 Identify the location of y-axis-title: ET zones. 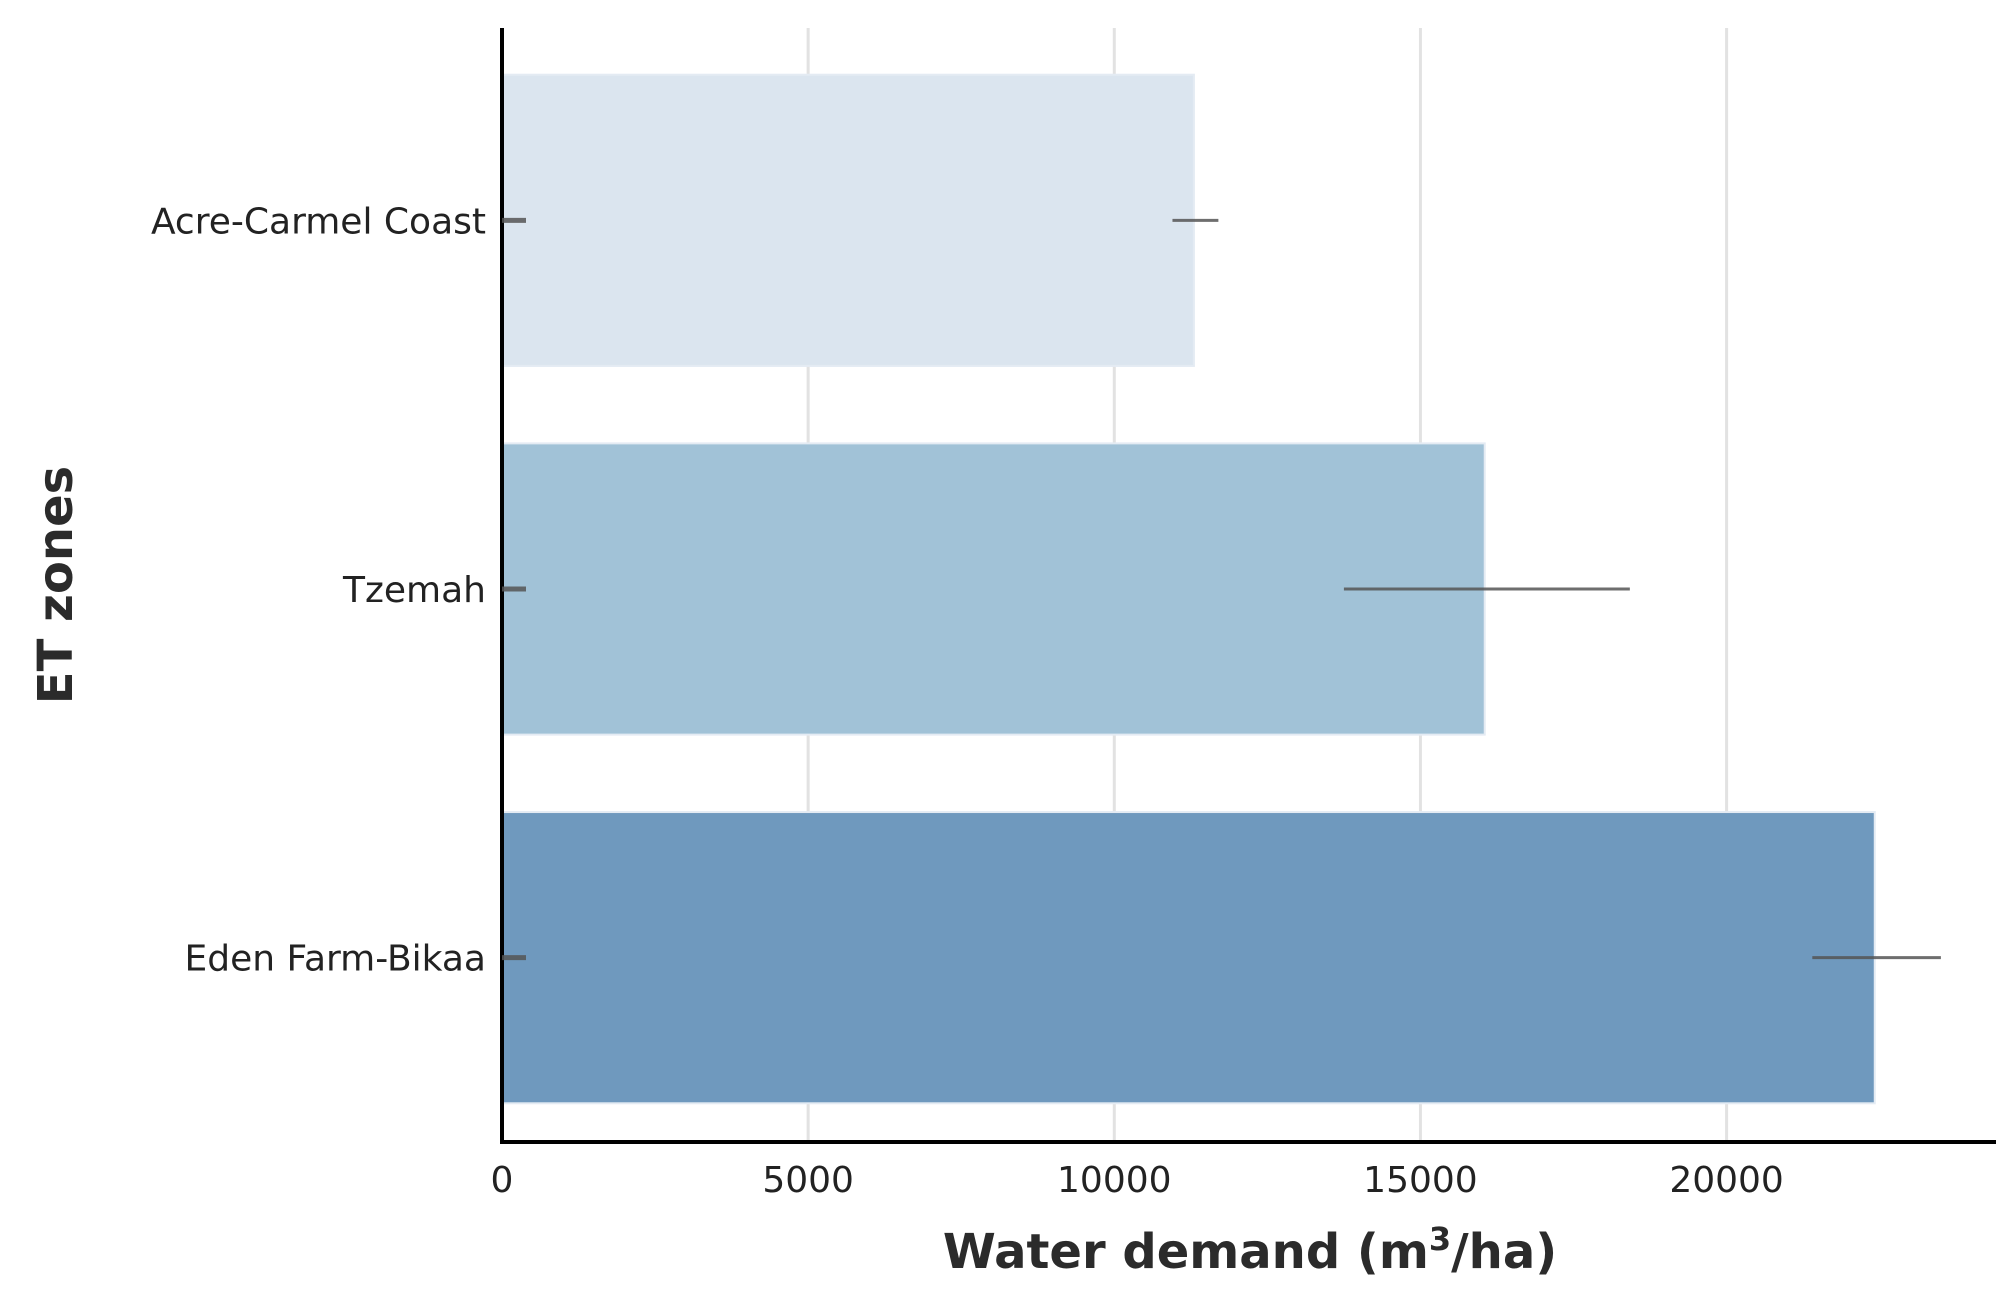
(56, 585).